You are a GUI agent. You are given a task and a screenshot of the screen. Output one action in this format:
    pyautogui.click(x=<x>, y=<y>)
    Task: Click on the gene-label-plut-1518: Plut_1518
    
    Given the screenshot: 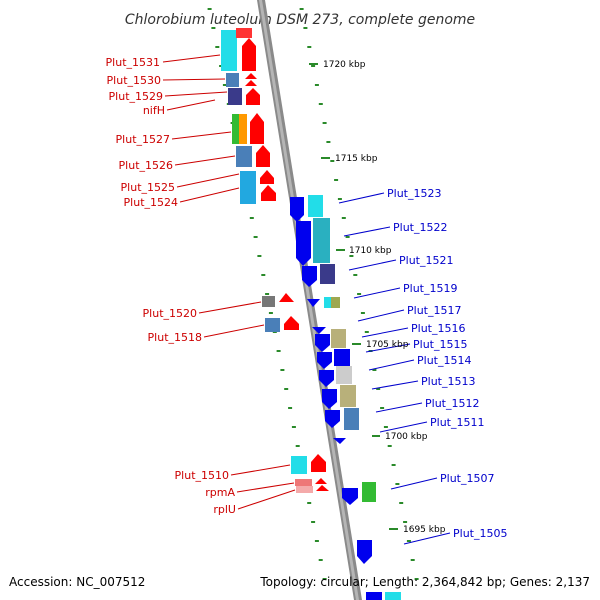 What is the action you would take?
    pyautogui.click(x=175, y=337)
    